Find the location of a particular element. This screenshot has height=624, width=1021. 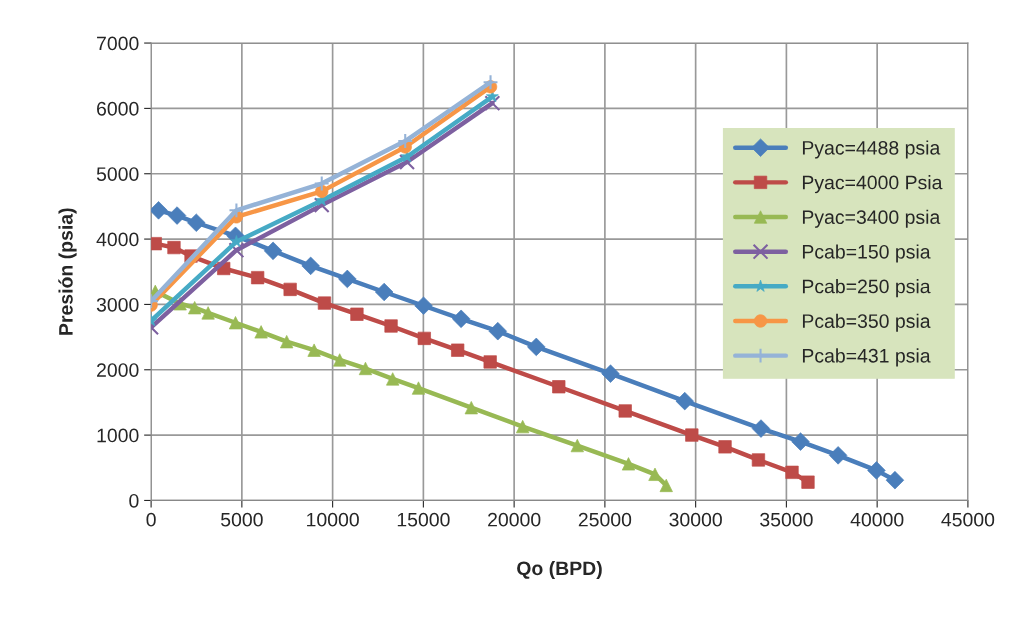

x-axis-title: Qo (BPD) is located at coordinates (559, 570).